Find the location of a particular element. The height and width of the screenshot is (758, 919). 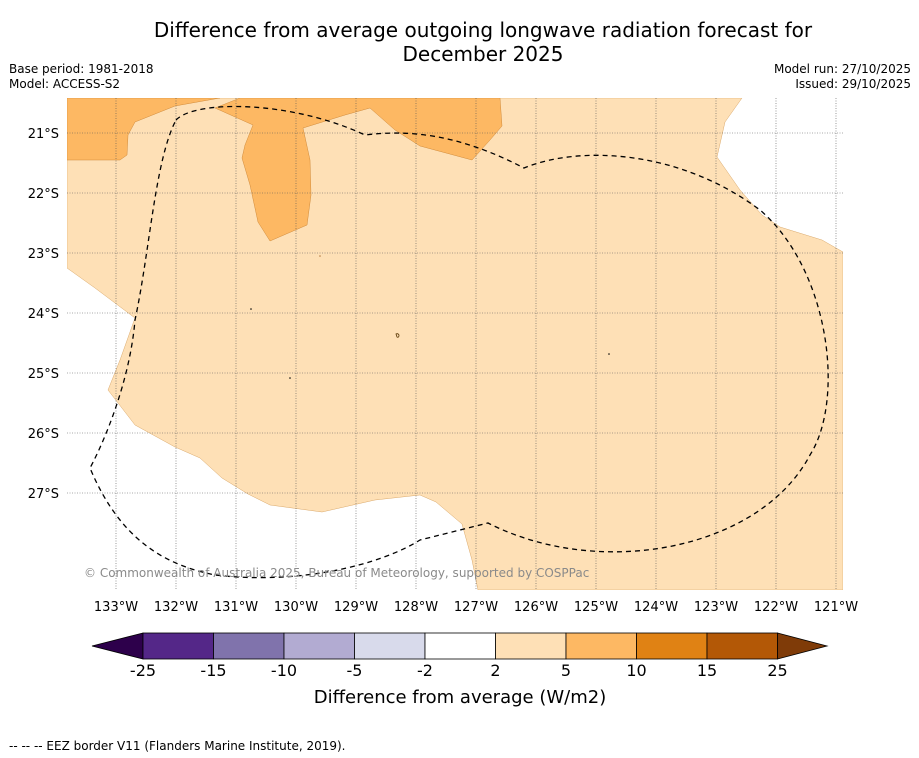

colorbar-tick: -2 is located at coordinates (425, 670).